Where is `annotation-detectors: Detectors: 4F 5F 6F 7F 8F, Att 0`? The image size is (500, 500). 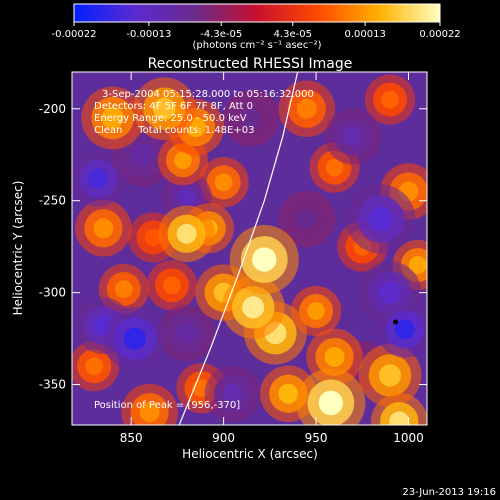
annotation-detectors: Detectors: 4F 5F 6F 7F 8F, Att 0 is located at coordinates (173, 106).